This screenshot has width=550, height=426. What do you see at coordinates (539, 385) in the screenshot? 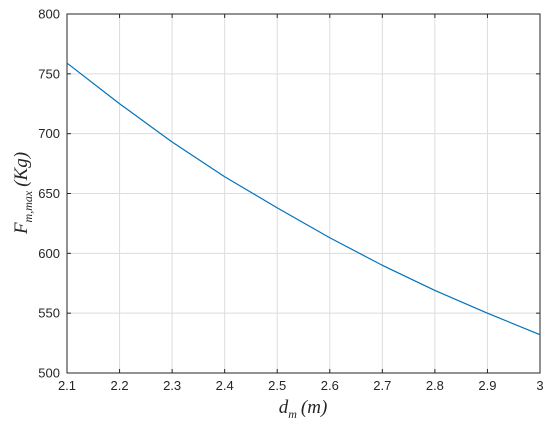
I see `x-tick-label: 3` at bounding box center [539, 385].